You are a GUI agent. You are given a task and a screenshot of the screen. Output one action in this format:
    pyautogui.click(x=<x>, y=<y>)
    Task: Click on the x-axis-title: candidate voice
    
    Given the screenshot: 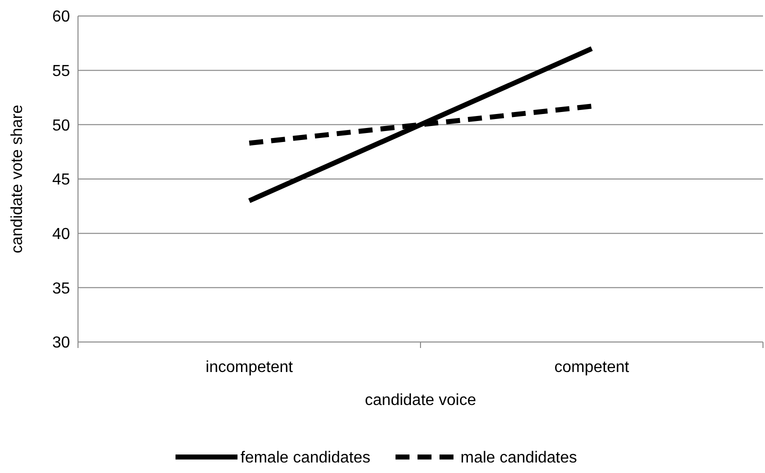 What is the action you would take?
    pyautogui.click(x=420, y=400)
    